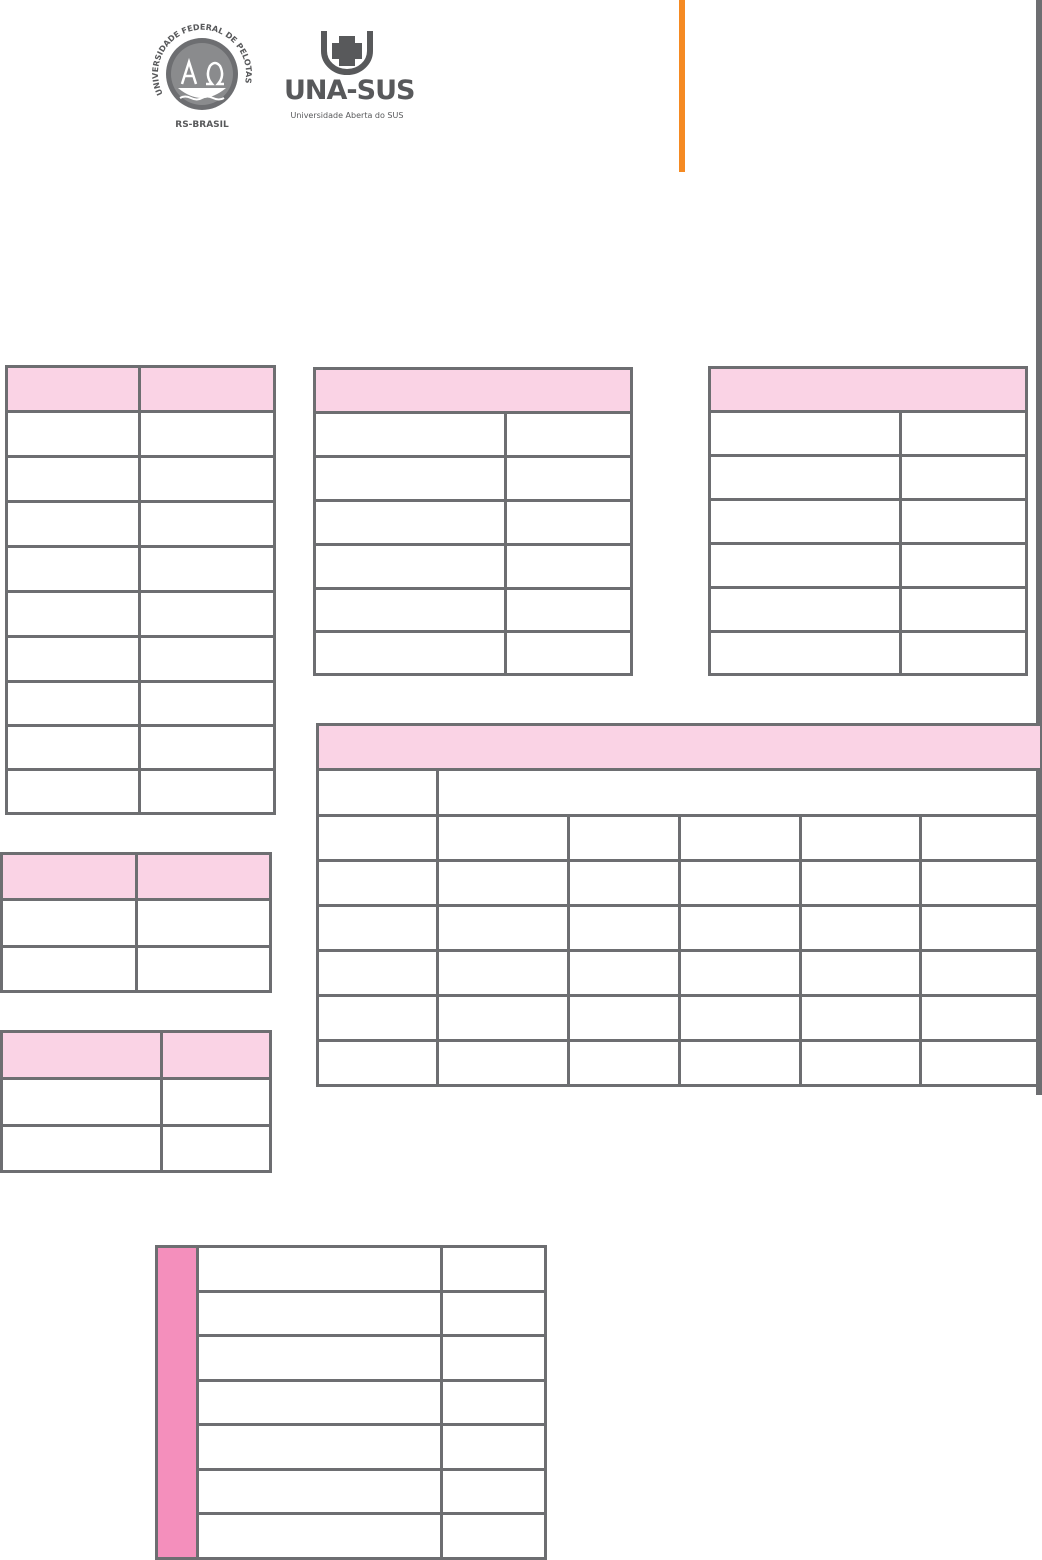 The image size is (1042, 1560). Describe the element at coordinates (176, 1402) in the screenshot. I see `table-7-side-column` at that location.